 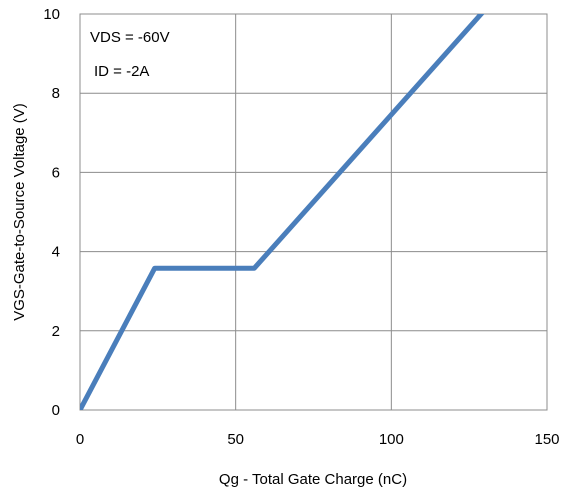 What do you see at coordinates (546, 439) in the screenshot?
I see `x-tick-label: 150` at bounding box center [546, 439].